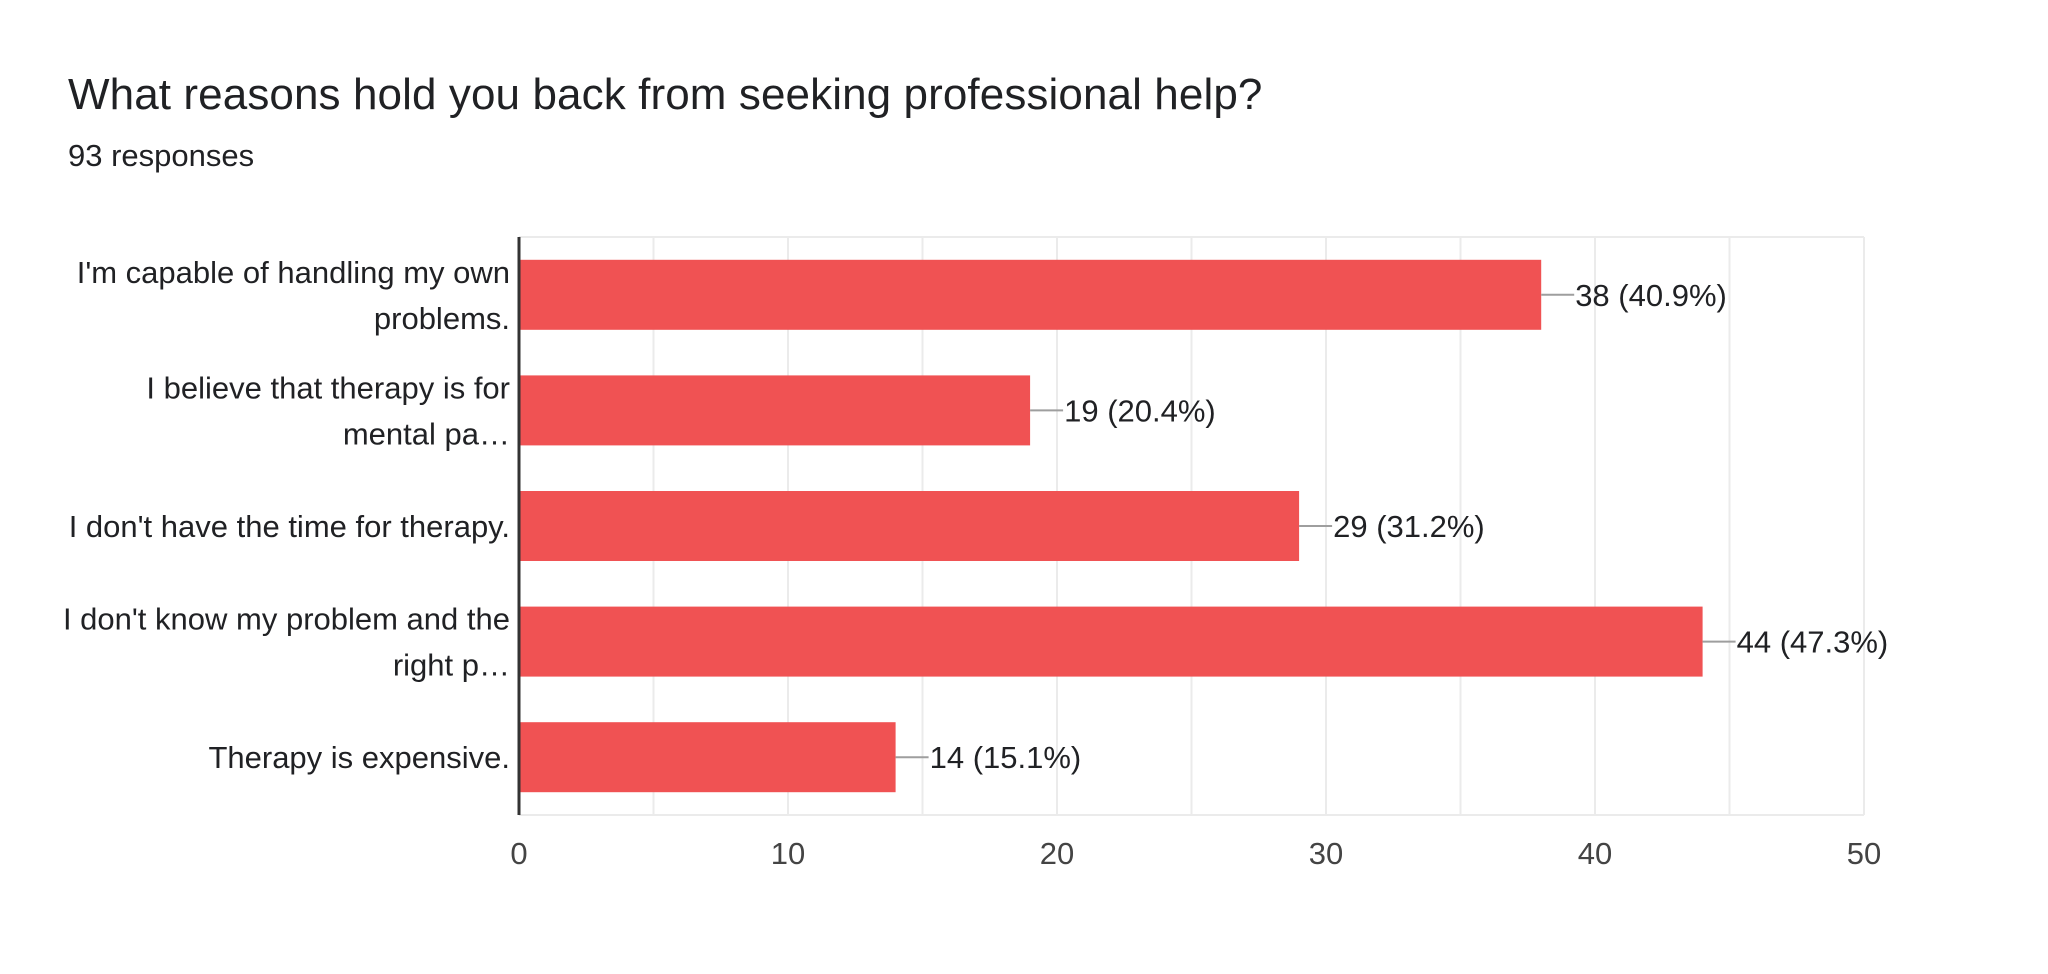  Describe the element at coordinates (1006, 757) in the screenshot. I see `data-label: 14 (15.1%)` at that location.